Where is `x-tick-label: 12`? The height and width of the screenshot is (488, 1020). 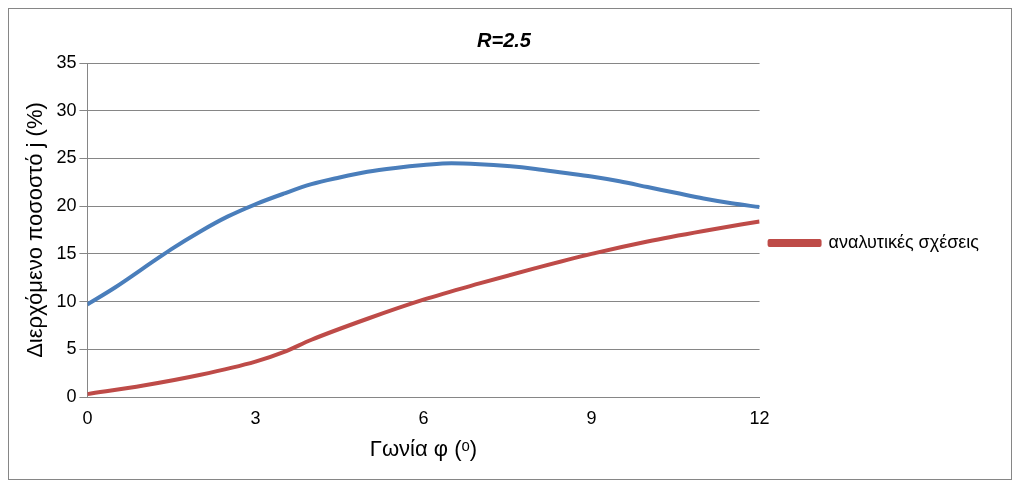 x-tick-label: 12 is located at coordinates (759, 417).